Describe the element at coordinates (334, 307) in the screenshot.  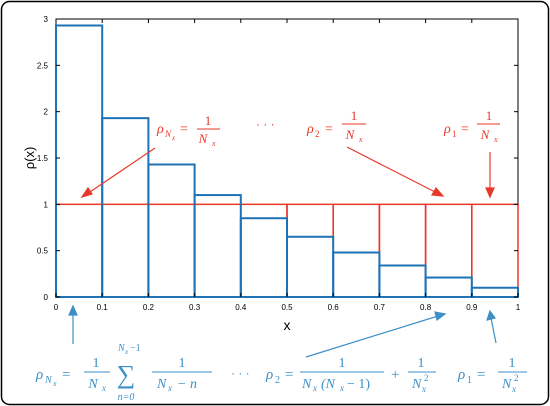
I see `x-tick-label: 0.6` at that location.